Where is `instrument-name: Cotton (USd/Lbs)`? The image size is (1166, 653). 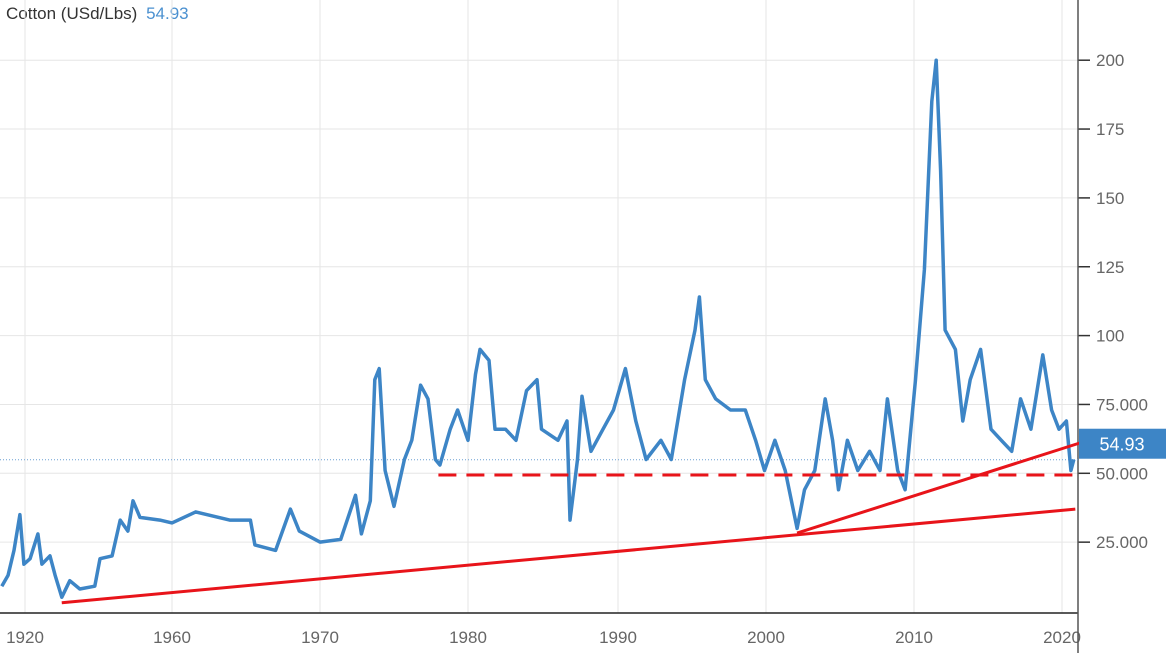
instrument-name: Cotton (USd/Lbs) is located at coordinates (72, 13).